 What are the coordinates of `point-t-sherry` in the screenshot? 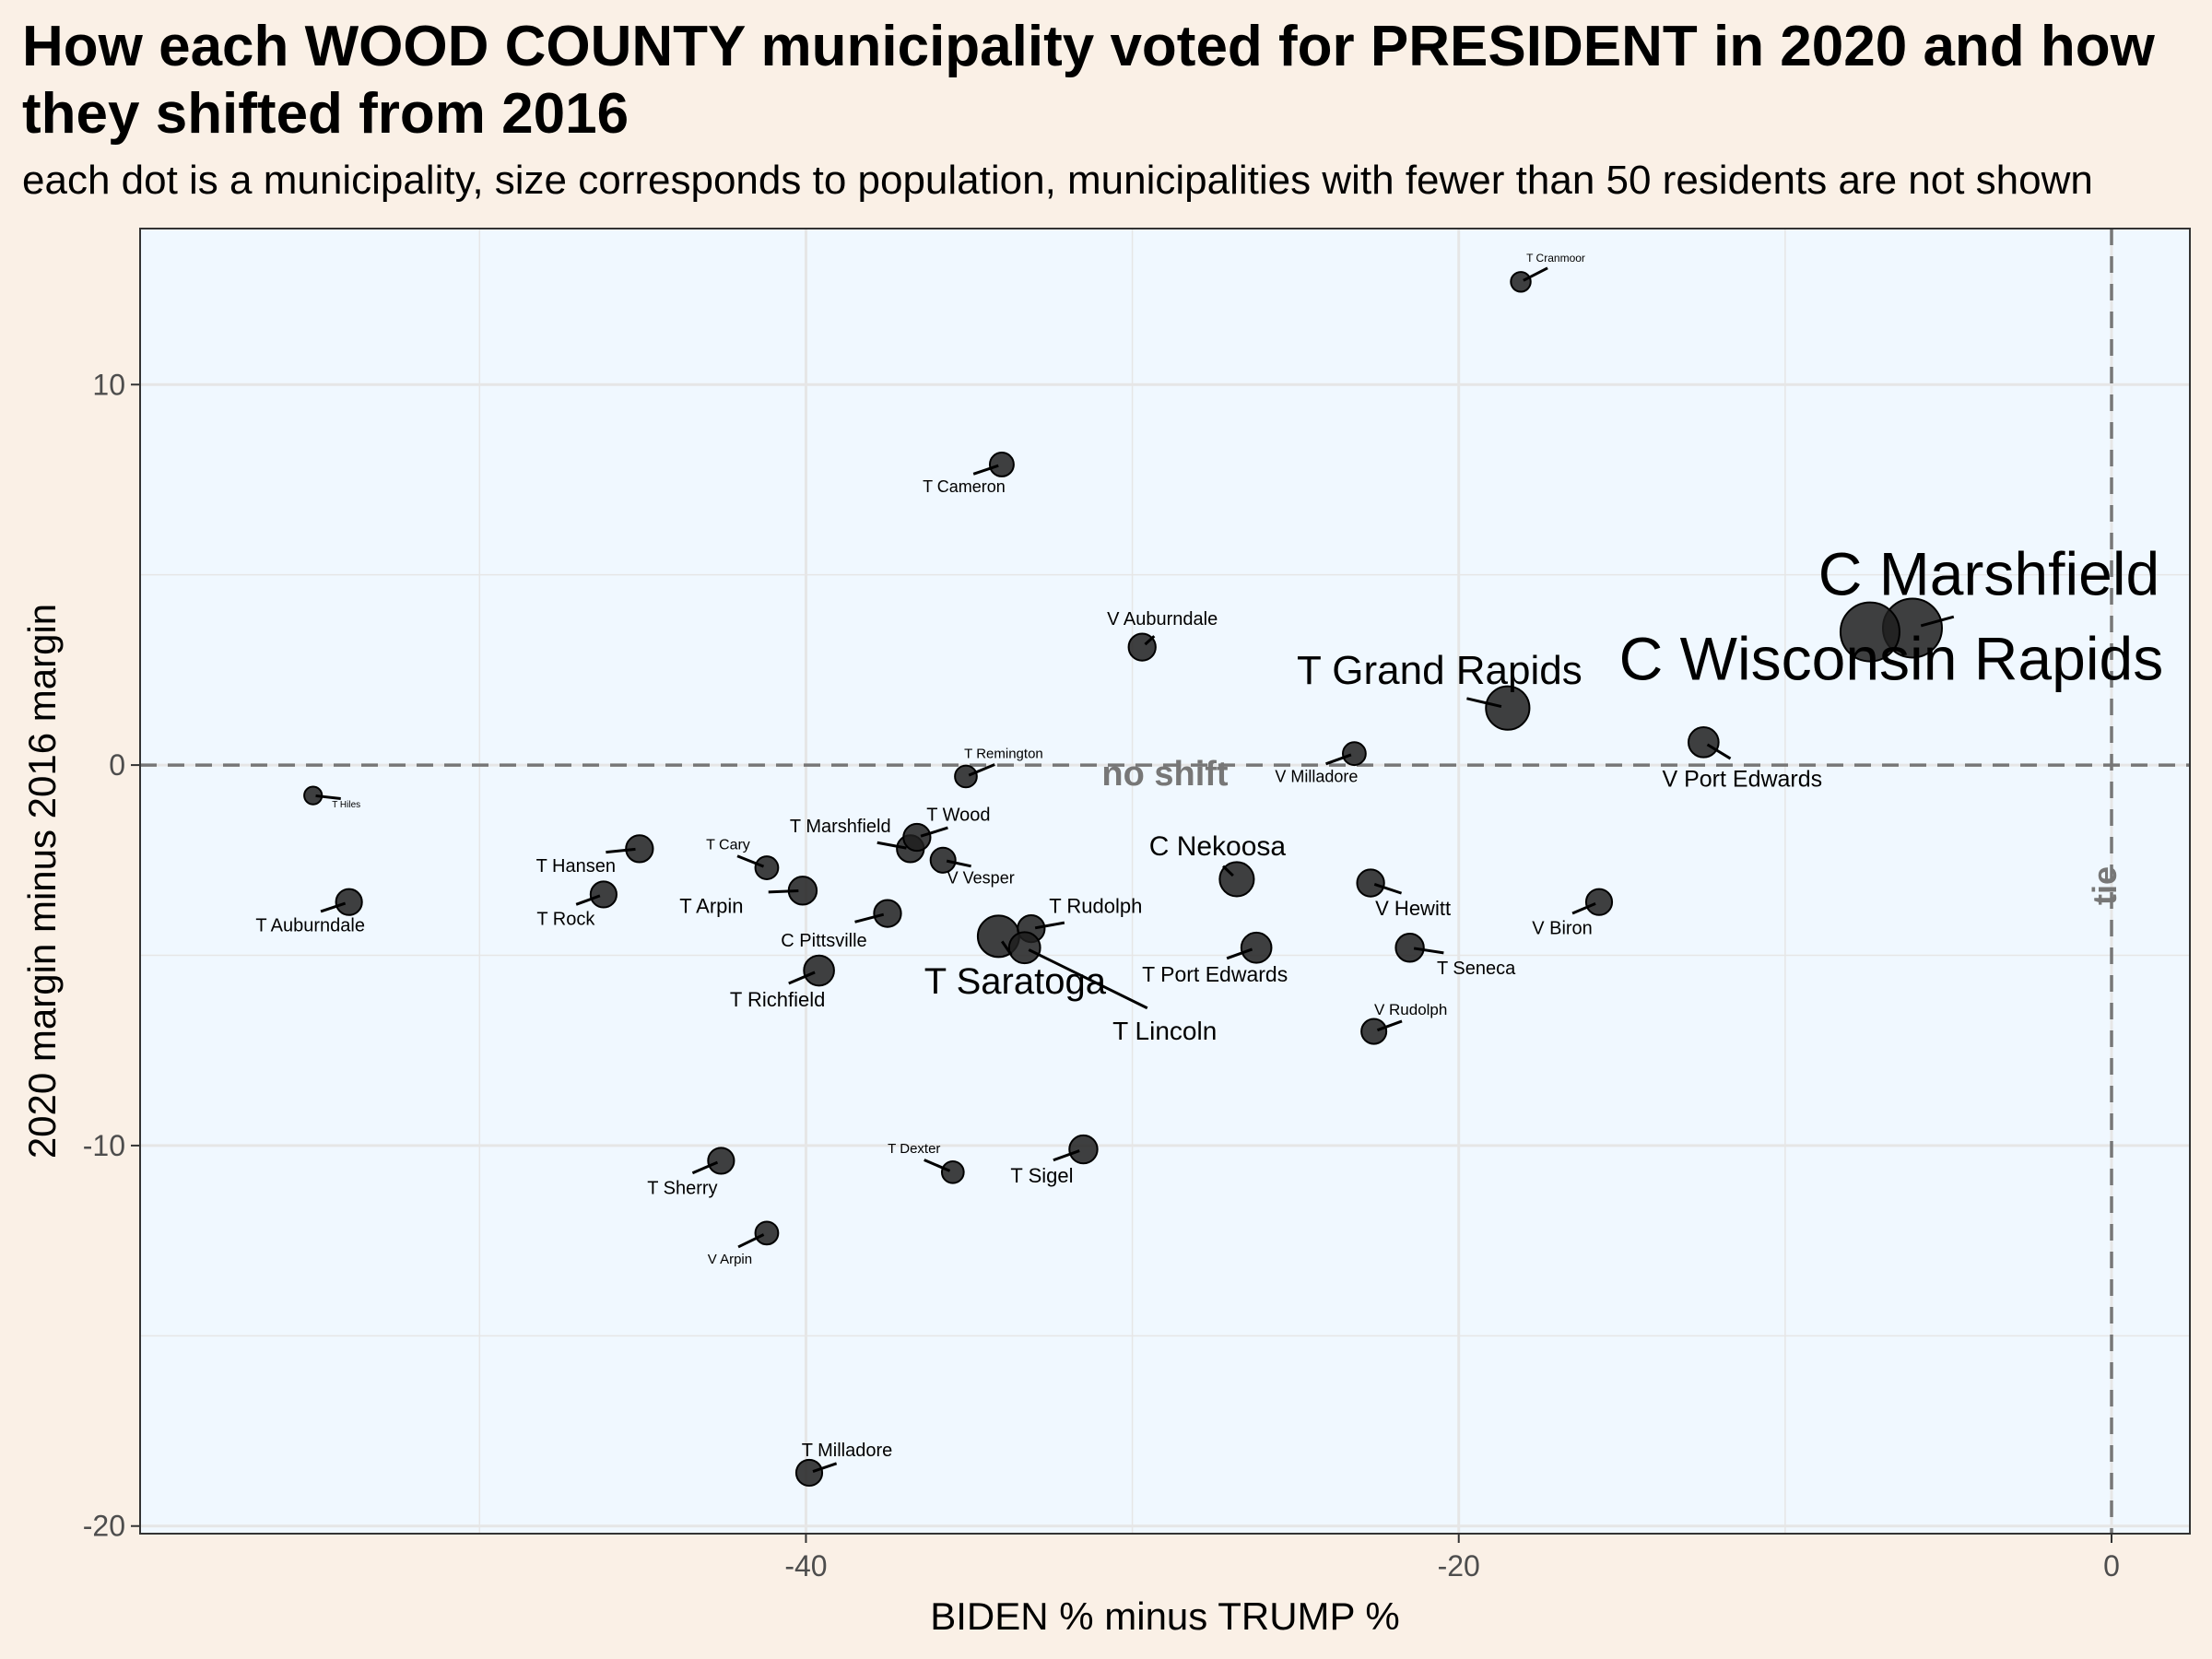 It's located at (721, 1161).